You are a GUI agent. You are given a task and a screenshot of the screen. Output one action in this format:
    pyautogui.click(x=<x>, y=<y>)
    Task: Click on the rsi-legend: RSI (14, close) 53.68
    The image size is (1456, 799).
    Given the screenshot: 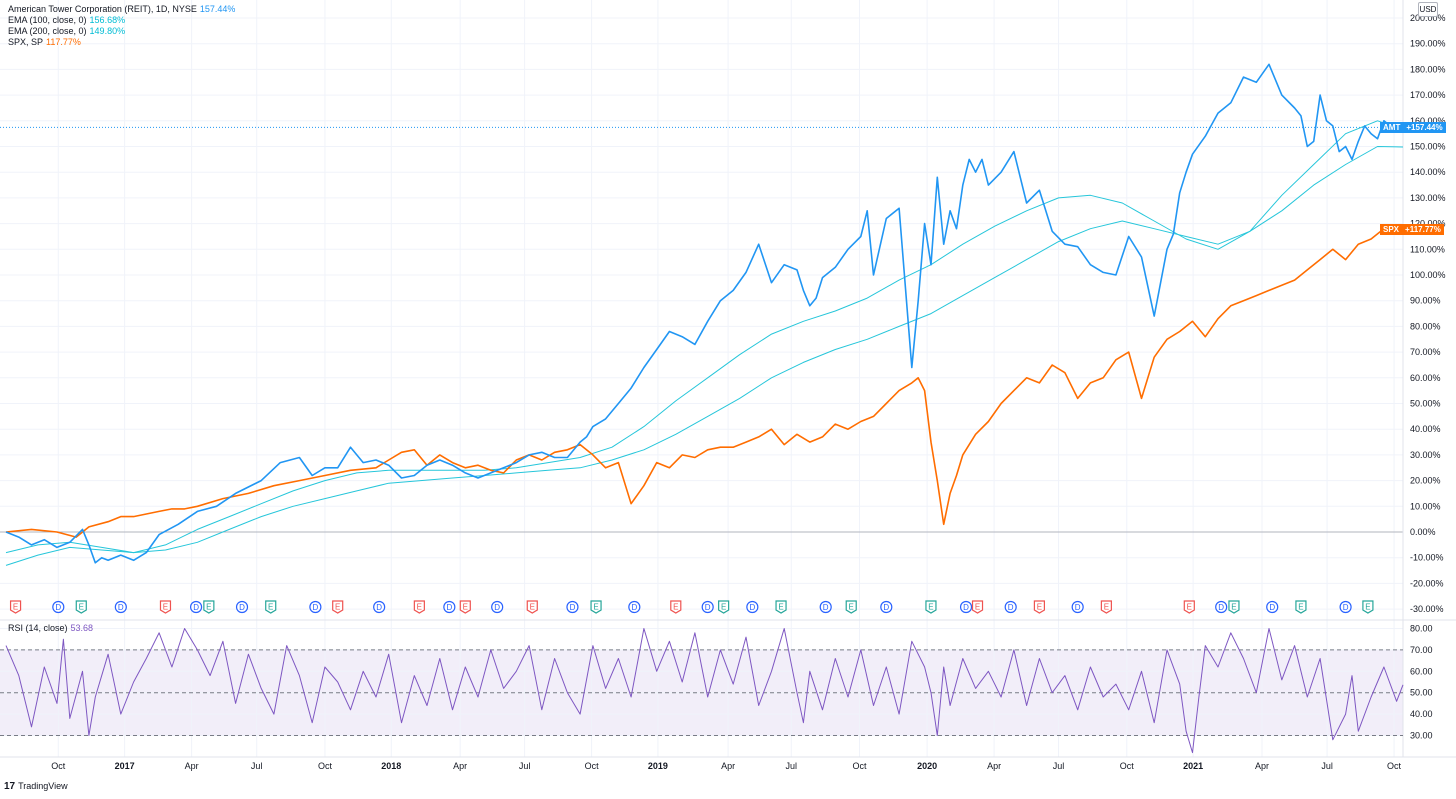 What is the action you would take?
    pyautogui.click(x=50, y=628)
    